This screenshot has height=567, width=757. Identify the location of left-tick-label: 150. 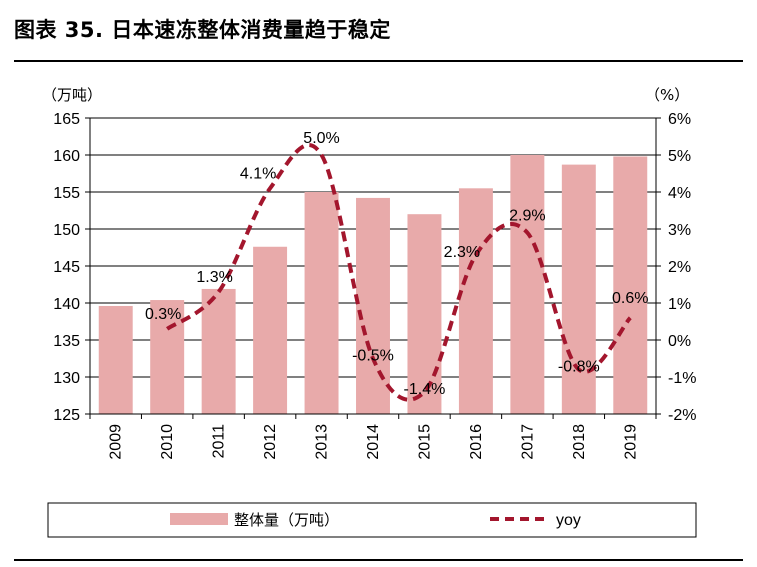
(66, 230).